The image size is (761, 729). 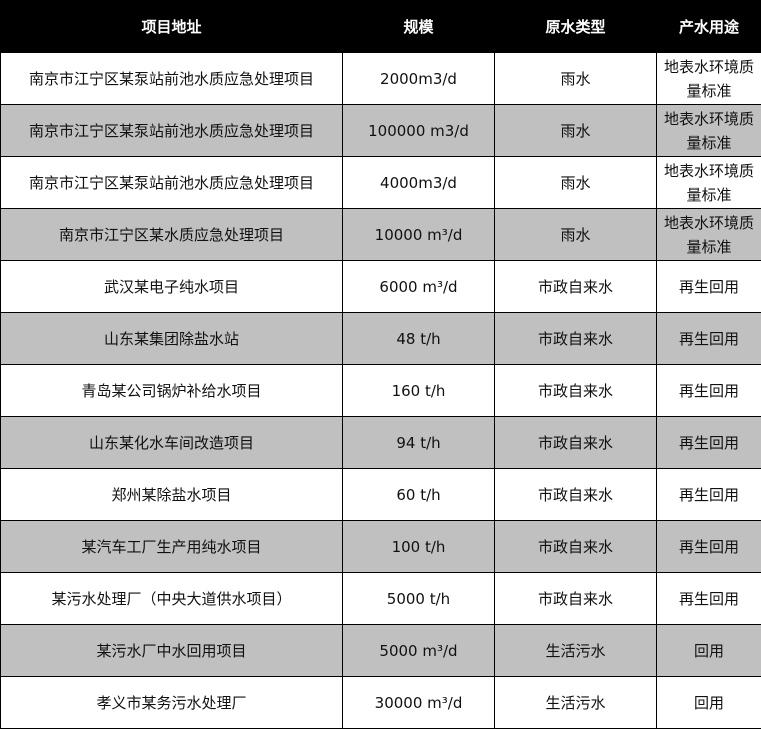 I want to click on cell-scale: 4000m3/d, so click(x=418, y=182).